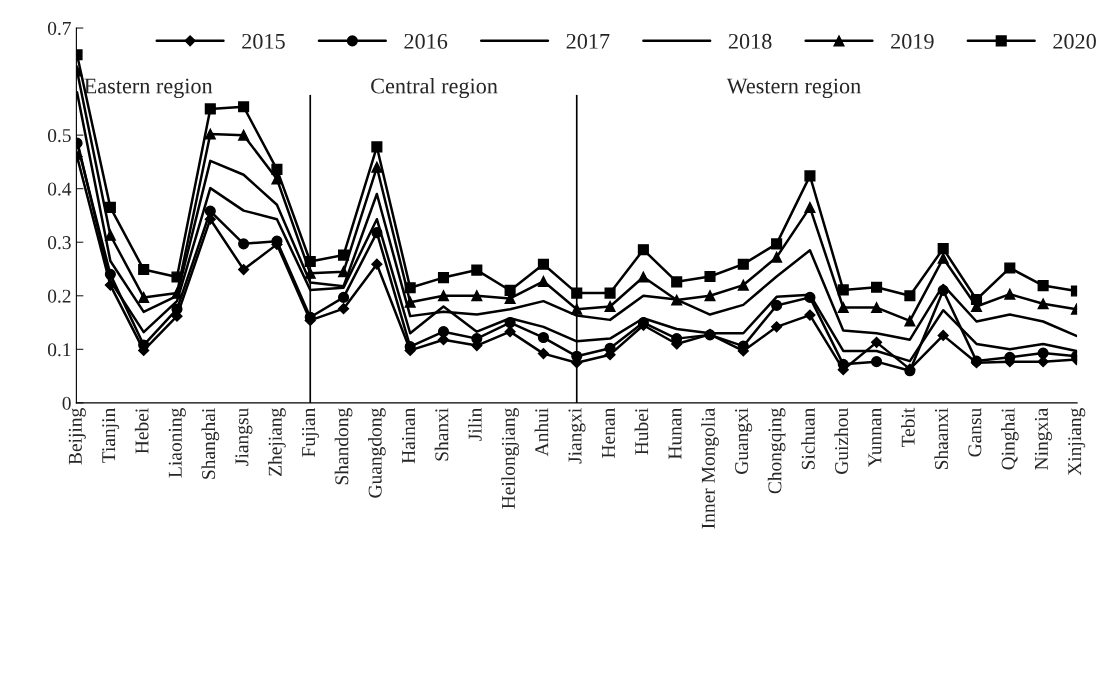 Image resolution: width=1107 pixels, height=684 pixels. Describe the element at coordinates (177, 443) in the screenshot. I see `x-tick-label: Liaoning` at that location.